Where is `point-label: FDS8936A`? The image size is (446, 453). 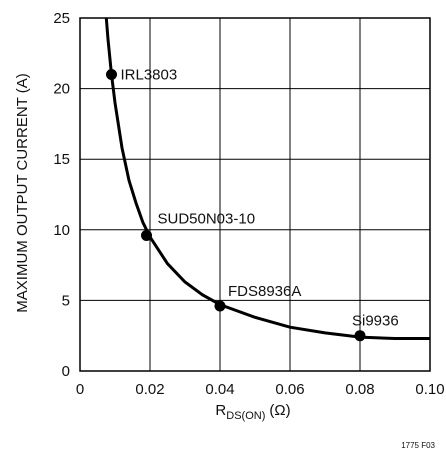
point-label: FDS8936A is located at coordinates (264, 291).